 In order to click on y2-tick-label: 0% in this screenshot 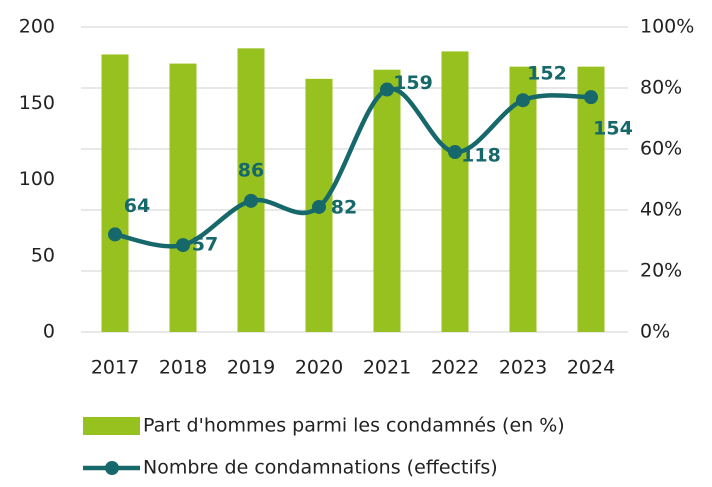, I will do `click(655, 332)`.